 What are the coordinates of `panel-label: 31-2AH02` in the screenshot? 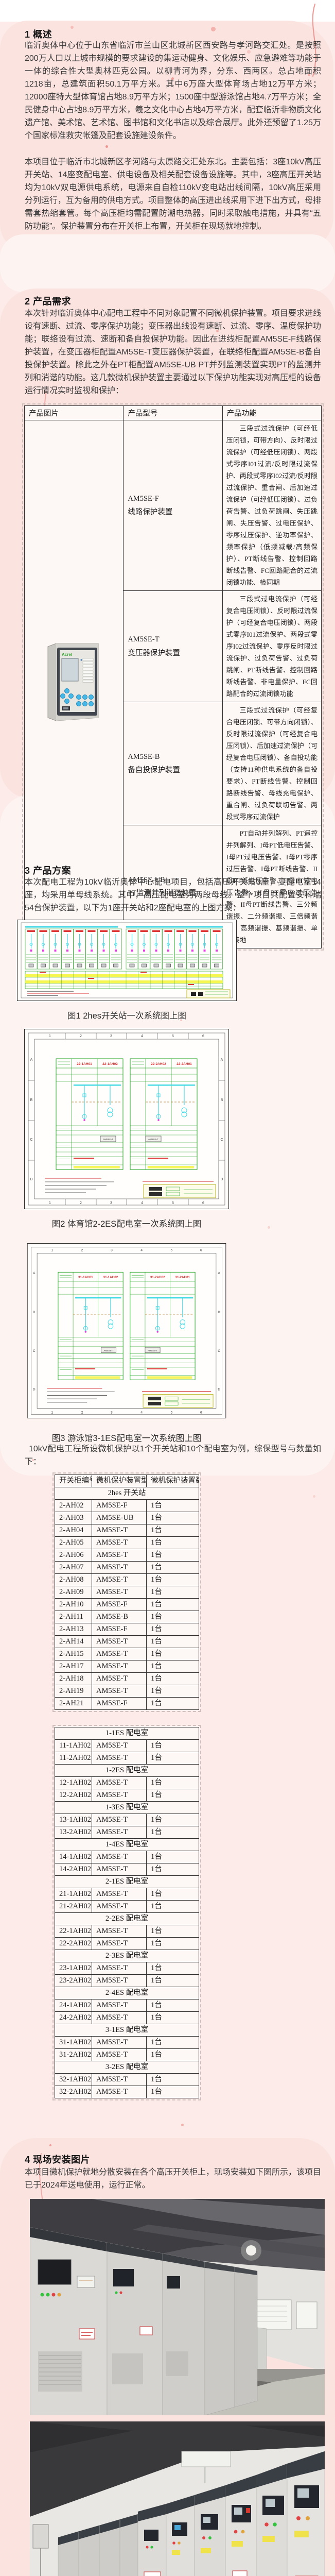 It's located at (157, 1277).